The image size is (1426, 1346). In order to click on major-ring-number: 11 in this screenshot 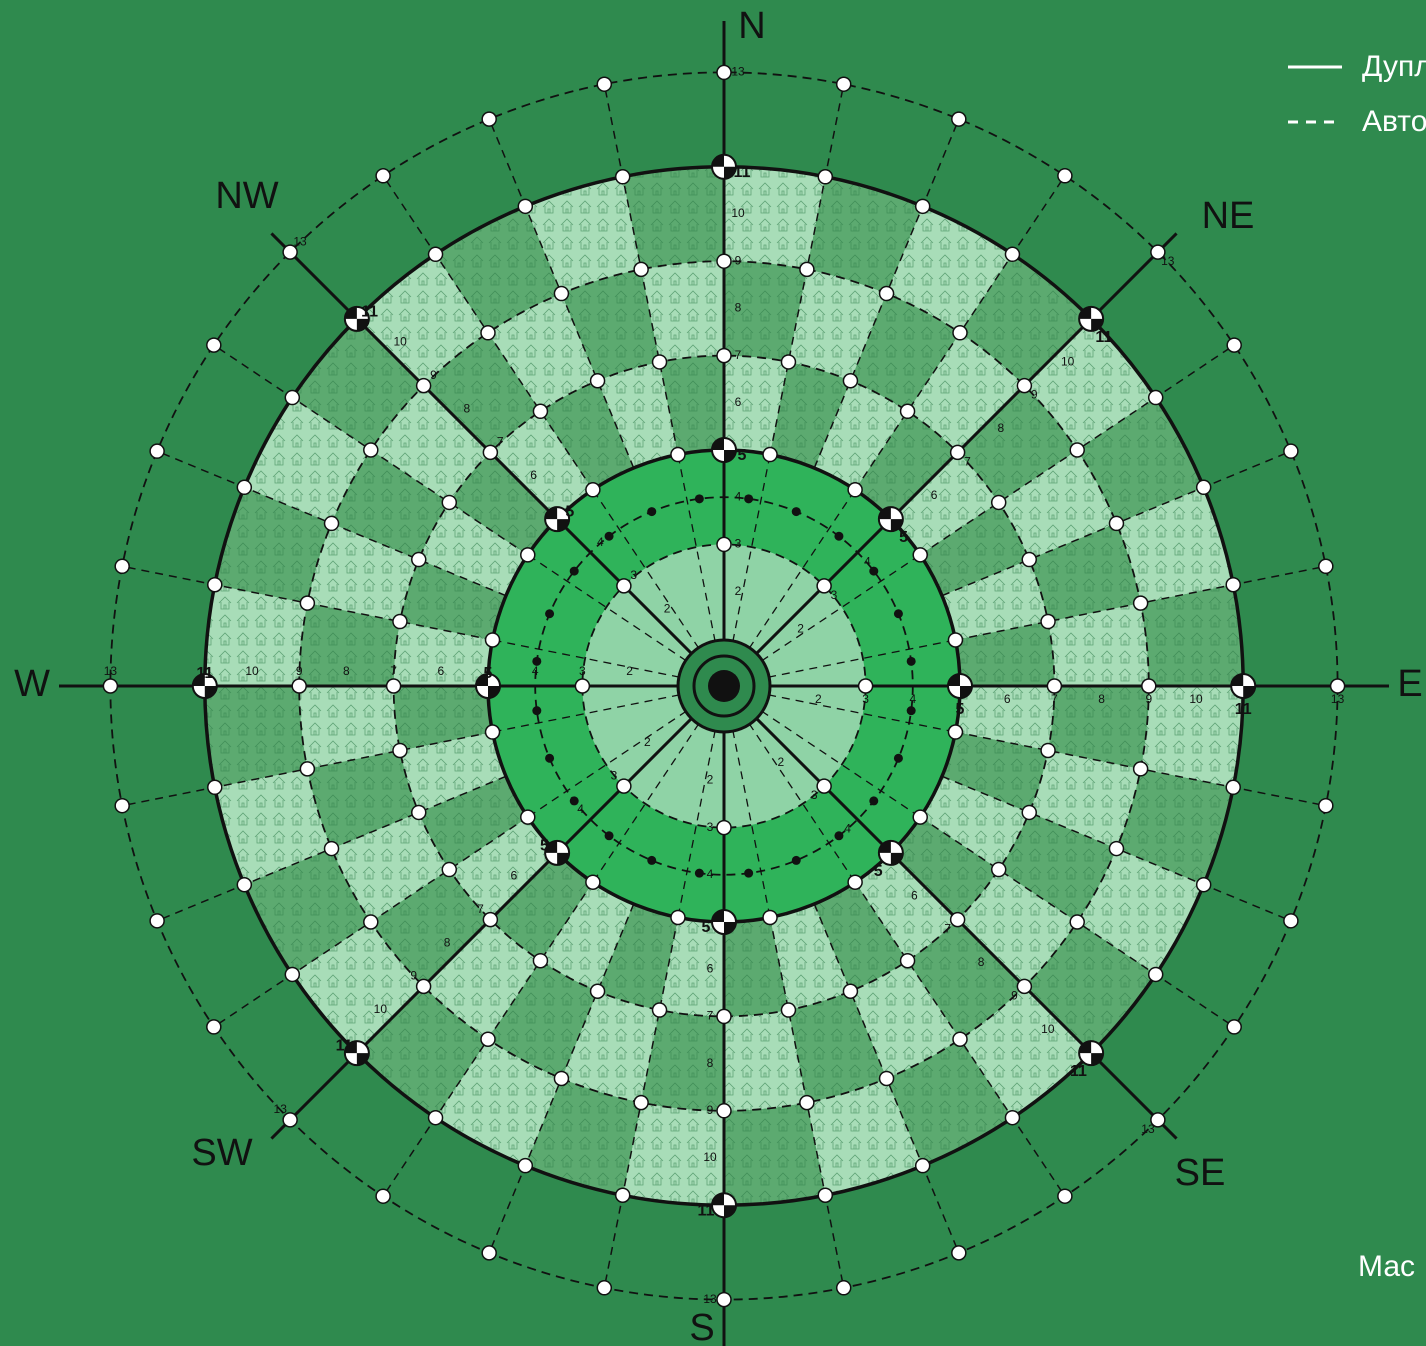, I will do `click(706, 1210)`.